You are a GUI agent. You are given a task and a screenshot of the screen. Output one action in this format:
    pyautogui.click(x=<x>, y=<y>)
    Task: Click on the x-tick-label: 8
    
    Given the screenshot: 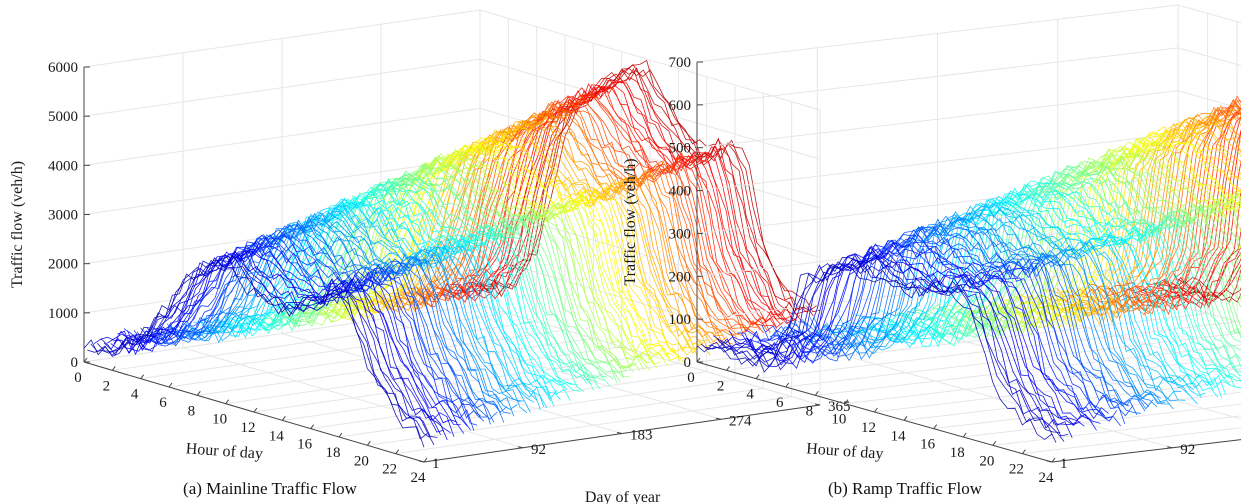 What is the action you would take?
    pyautogui.click(x=192, y=411)
    